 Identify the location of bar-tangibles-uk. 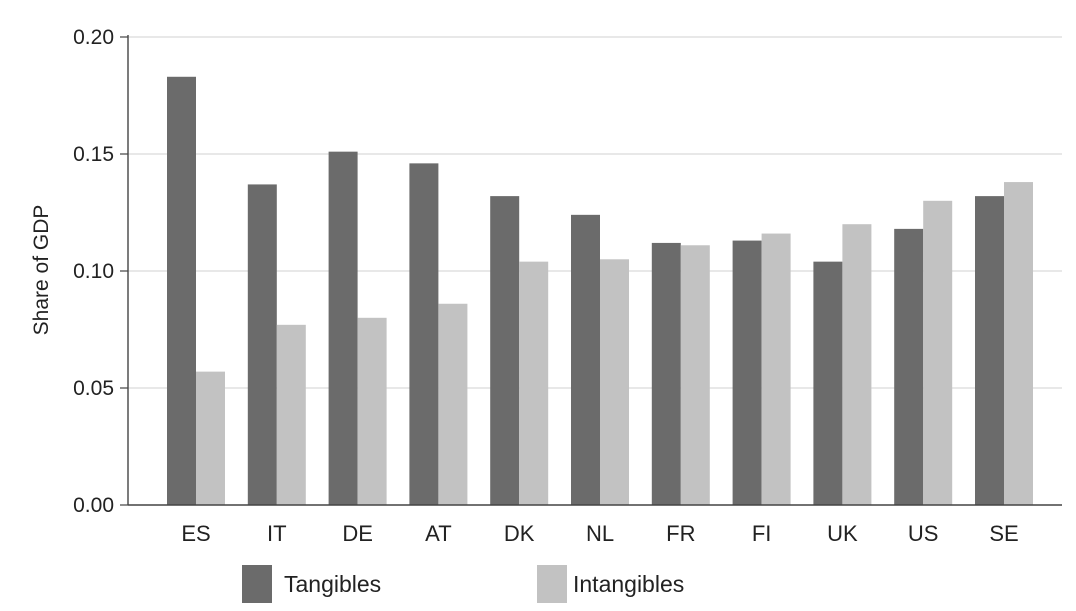
(828, 383).